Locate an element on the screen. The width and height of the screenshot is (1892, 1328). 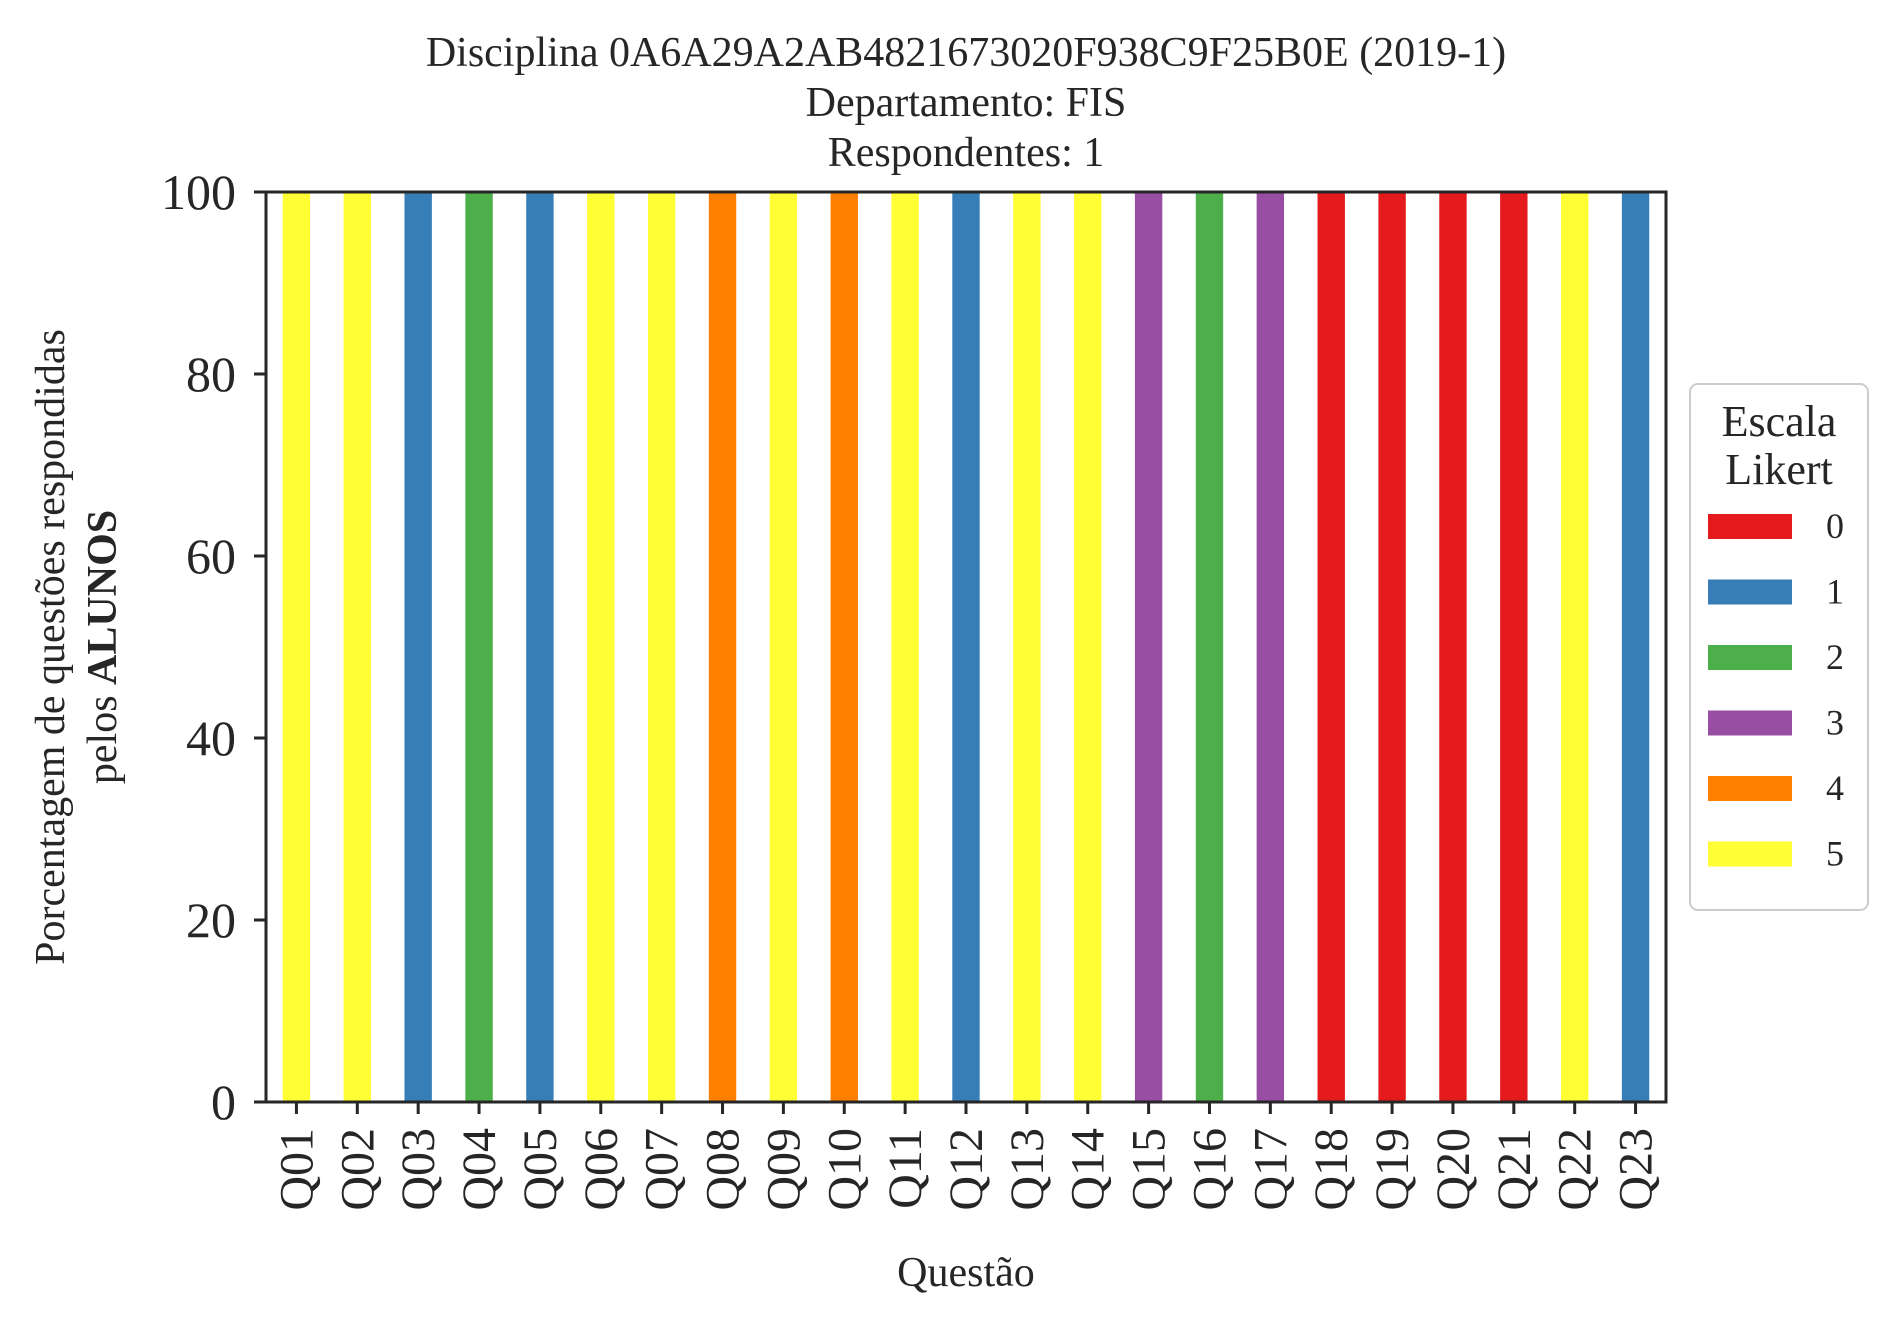
x-tick-label: Q17 is located at coordinates (1270, 1169).